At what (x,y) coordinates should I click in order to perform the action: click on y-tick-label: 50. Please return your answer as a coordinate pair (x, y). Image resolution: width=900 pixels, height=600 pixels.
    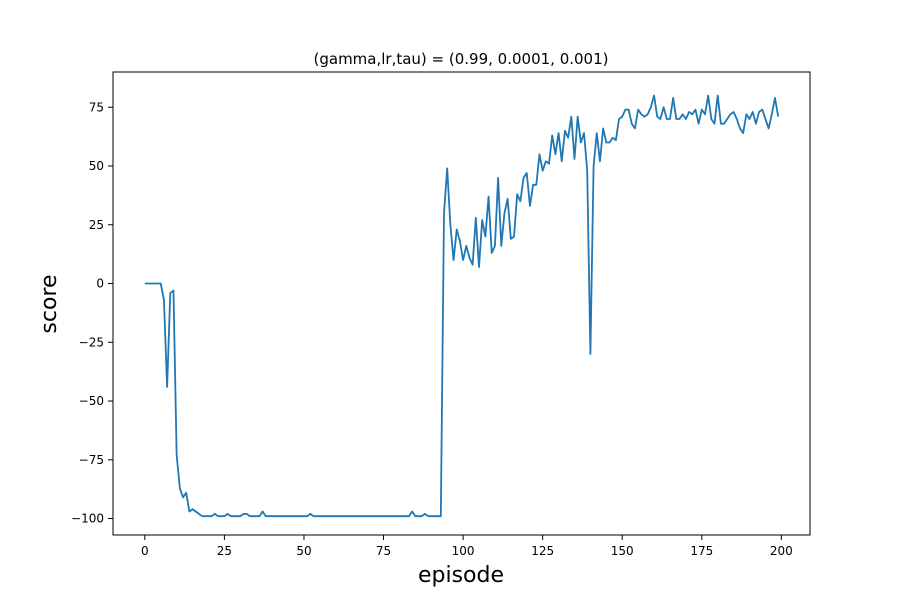
    Looking at the image, I should click on (96, 166).